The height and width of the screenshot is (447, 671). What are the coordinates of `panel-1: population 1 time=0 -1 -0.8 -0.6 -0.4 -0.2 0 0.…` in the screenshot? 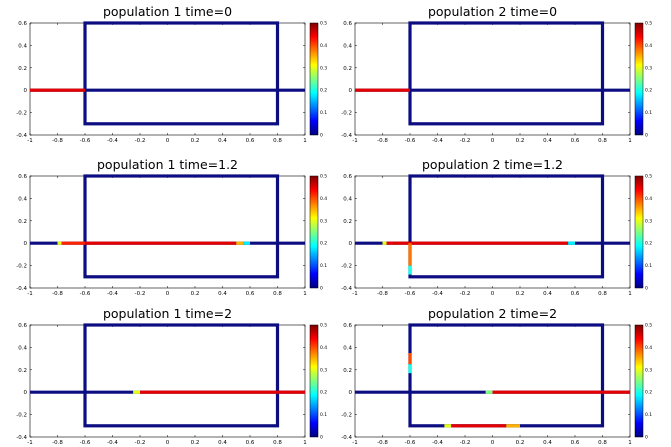 It's located at (171, 74).